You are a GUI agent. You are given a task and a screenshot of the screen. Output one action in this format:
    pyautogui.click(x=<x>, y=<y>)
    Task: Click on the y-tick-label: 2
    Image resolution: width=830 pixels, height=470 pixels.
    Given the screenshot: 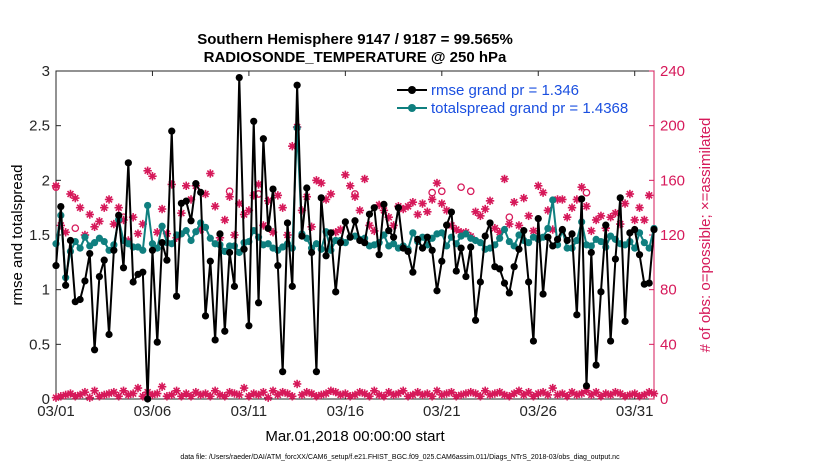 What is the action you would take?
    pyautogui.click(x=46, y=180)
    